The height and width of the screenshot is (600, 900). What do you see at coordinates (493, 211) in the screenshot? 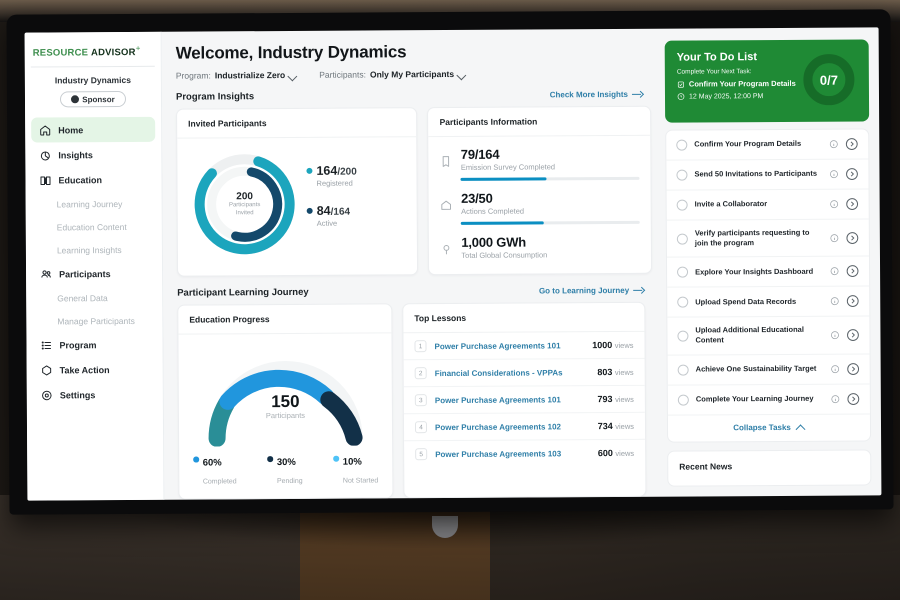
I see `metric-caption: Actions Completed` at bounding box center [493, 211].